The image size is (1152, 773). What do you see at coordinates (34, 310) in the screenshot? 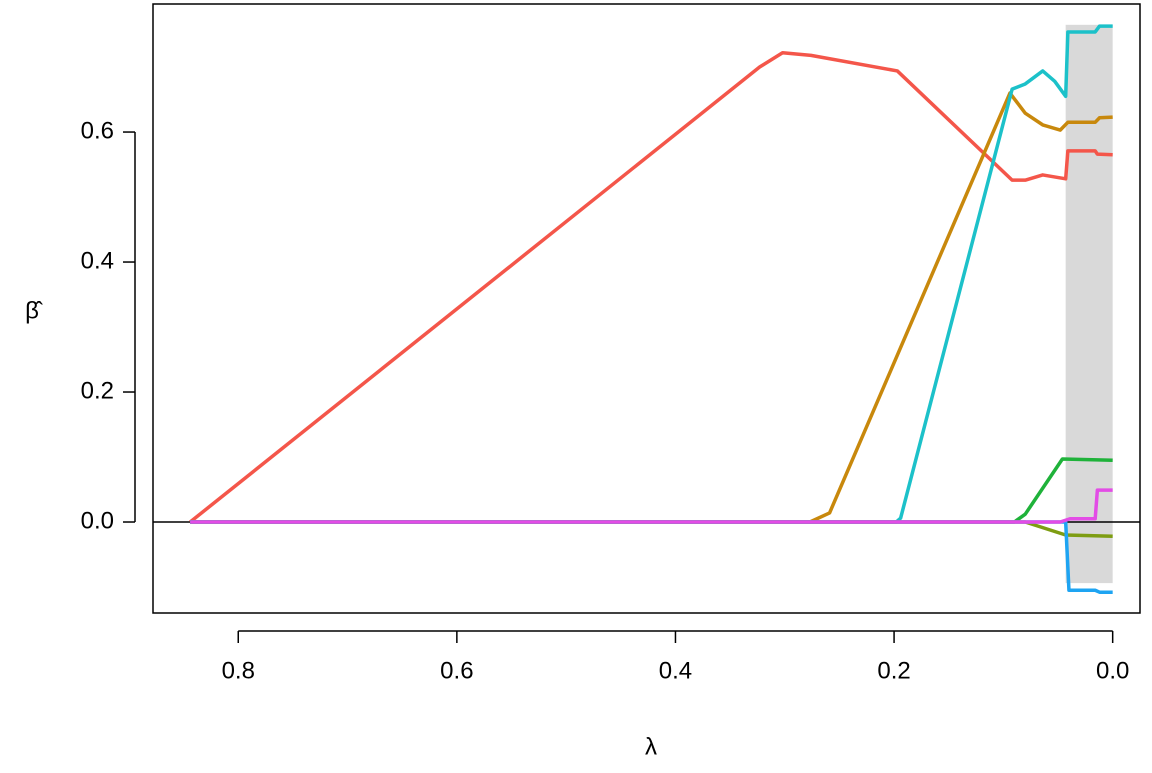
I see `y-axis-label: β̂` at bounding box center [34, 310].